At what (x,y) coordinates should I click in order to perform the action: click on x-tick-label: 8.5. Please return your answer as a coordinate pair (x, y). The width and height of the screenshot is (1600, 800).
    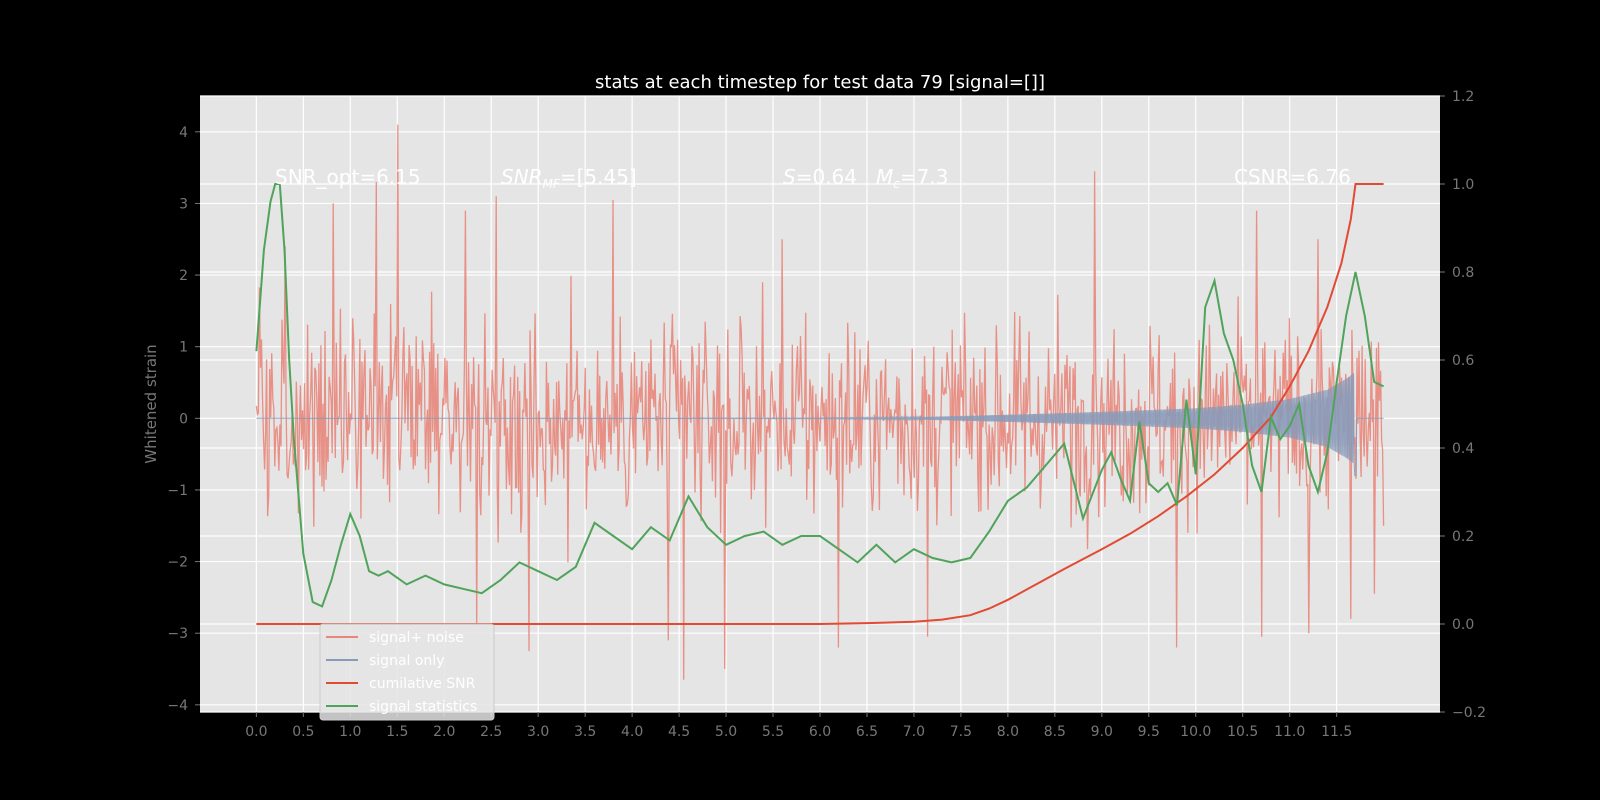
    Looking at the image, I should click on (1055, 732).